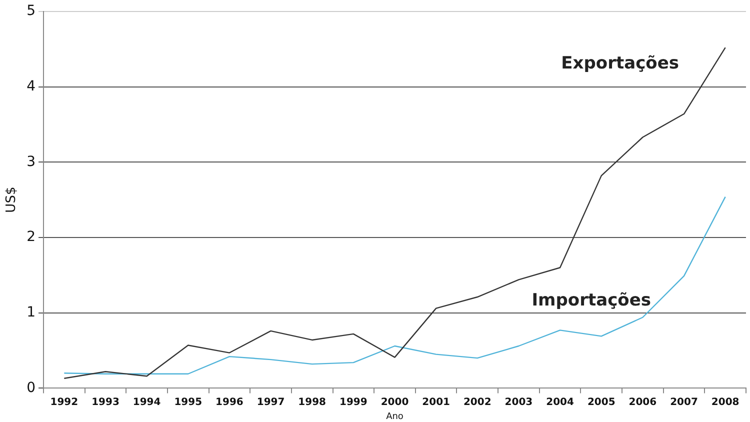  Describe the element at coordinates (642, 402) in the screenshot. I see `x-tick-label: 2006` at that location.